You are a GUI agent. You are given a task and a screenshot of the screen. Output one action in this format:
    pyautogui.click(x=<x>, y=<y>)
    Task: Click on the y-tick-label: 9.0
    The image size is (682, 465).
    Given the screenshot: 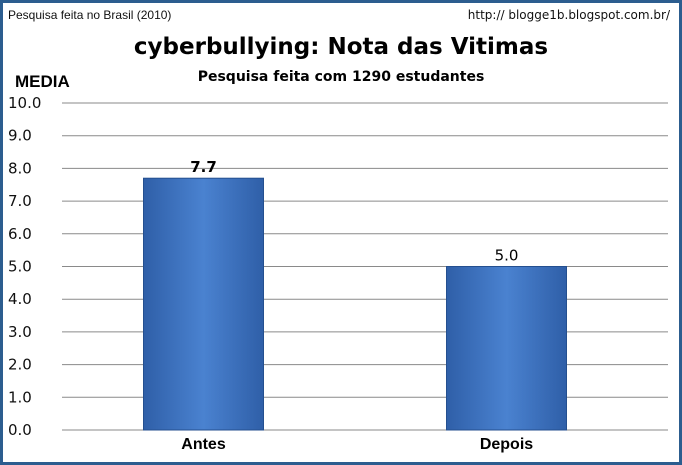 What is the action you would take?
    pyautogui.click(x=20, y=136)
    